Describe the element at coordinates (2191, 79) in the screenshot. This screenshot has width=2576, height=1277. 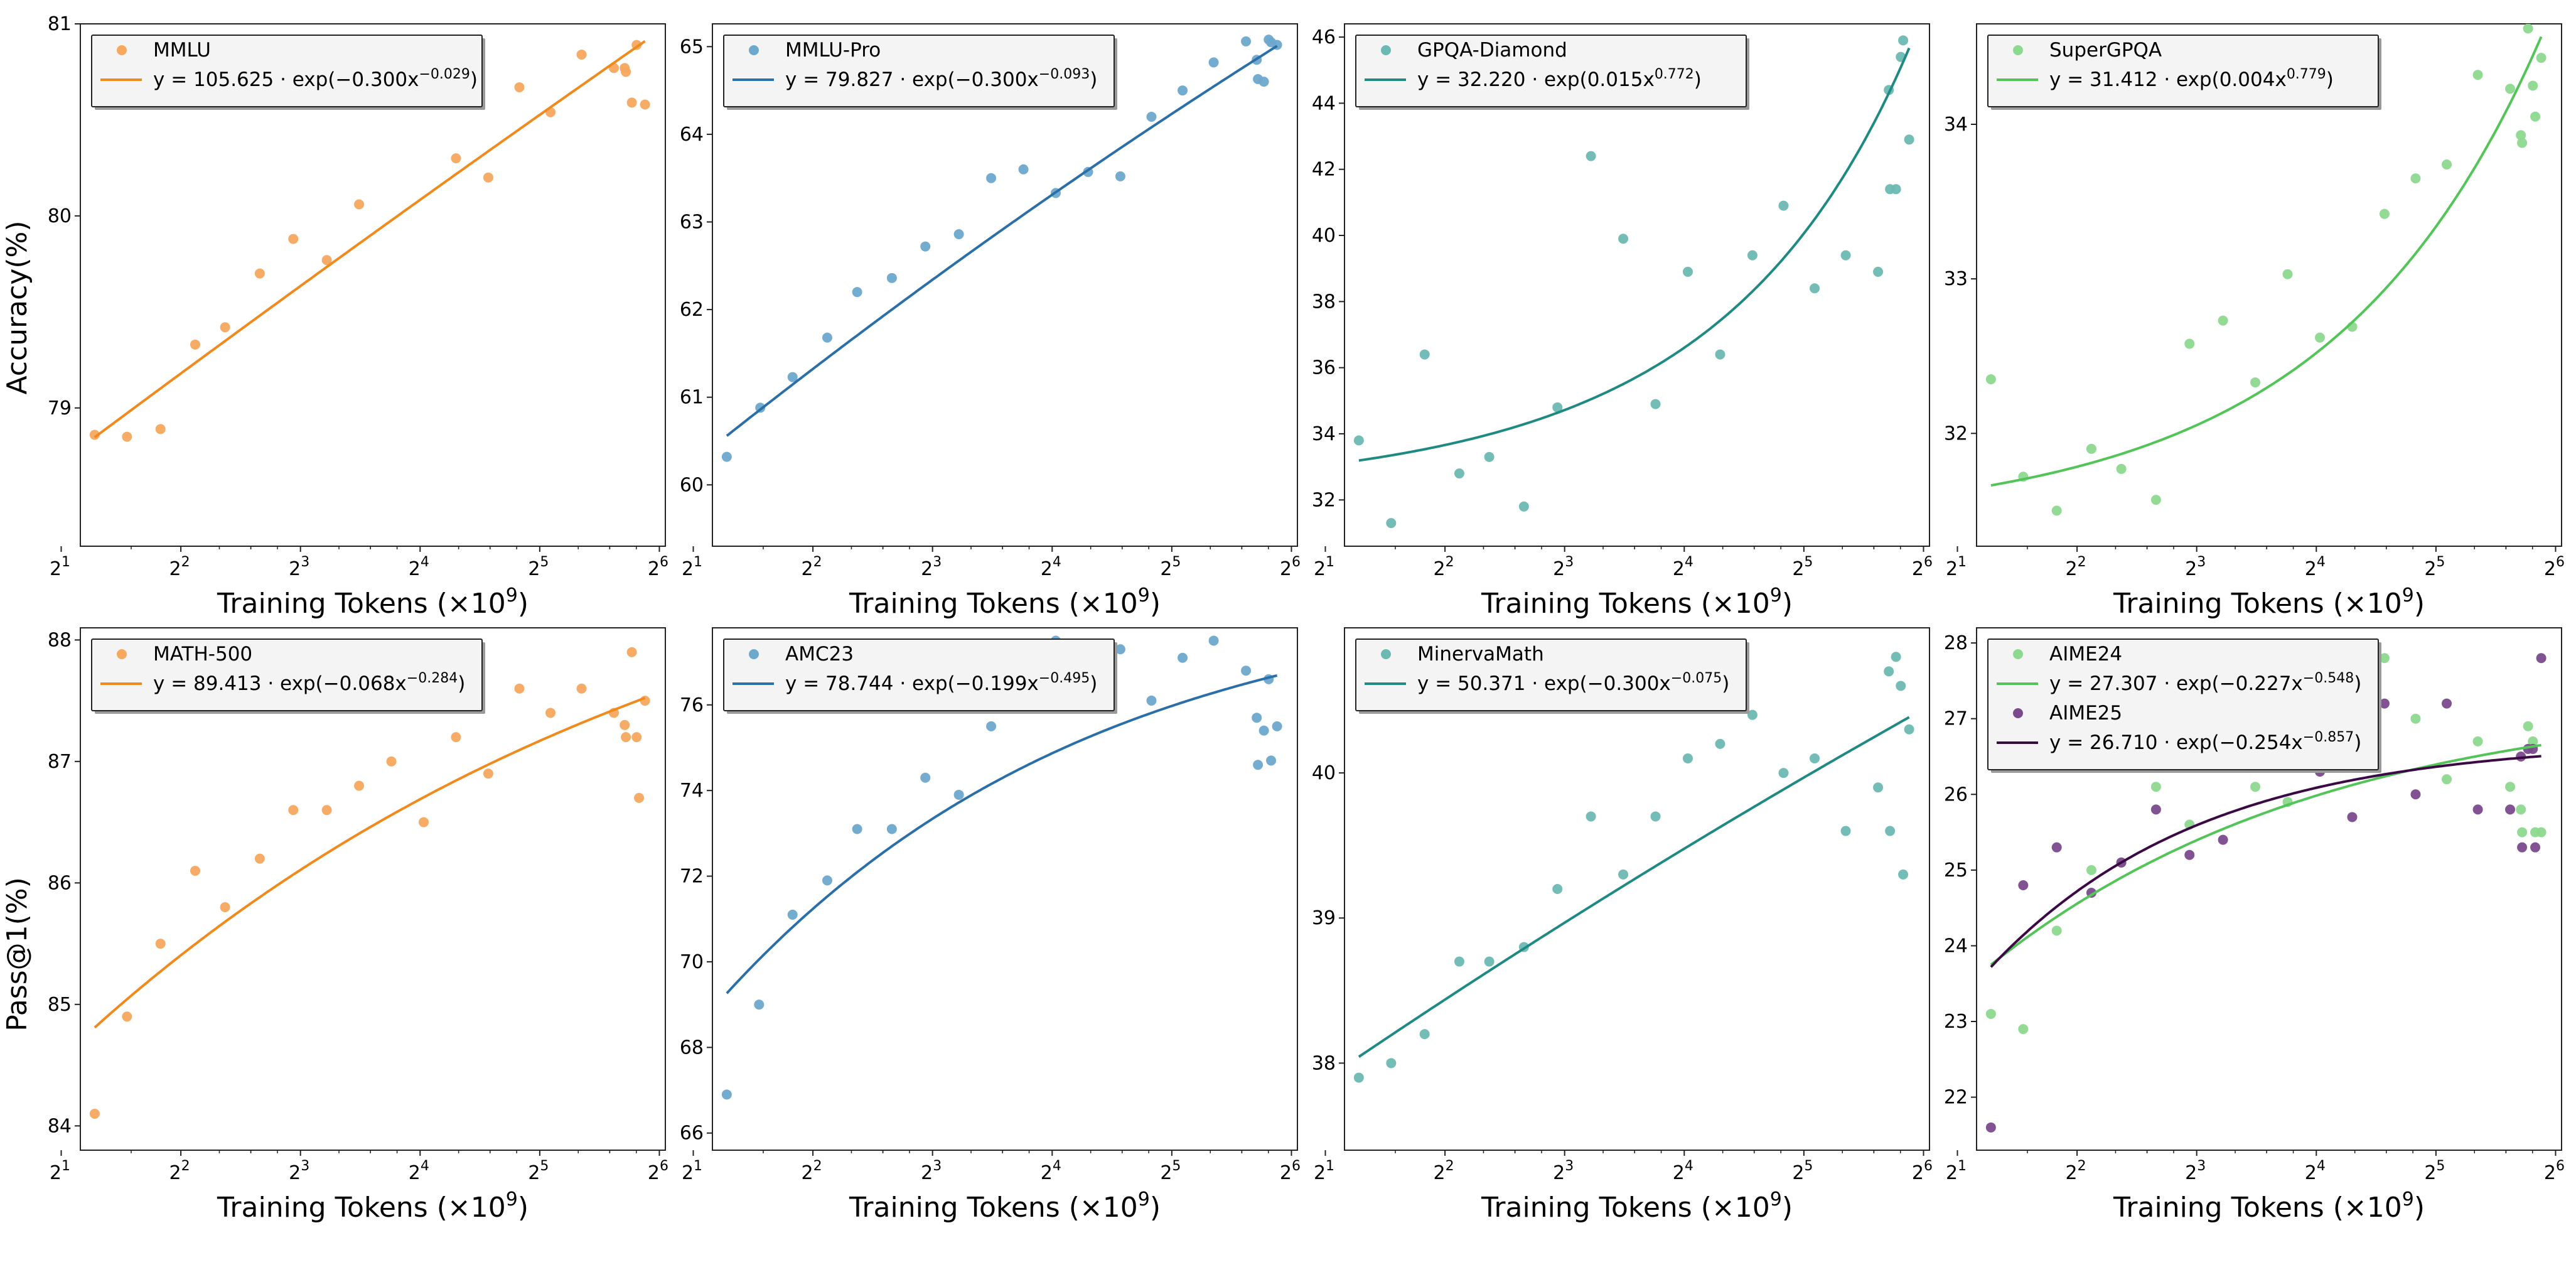
I see `legend-fit-equation: y = 31.412 · exp(0.004x0.779)` at that location.